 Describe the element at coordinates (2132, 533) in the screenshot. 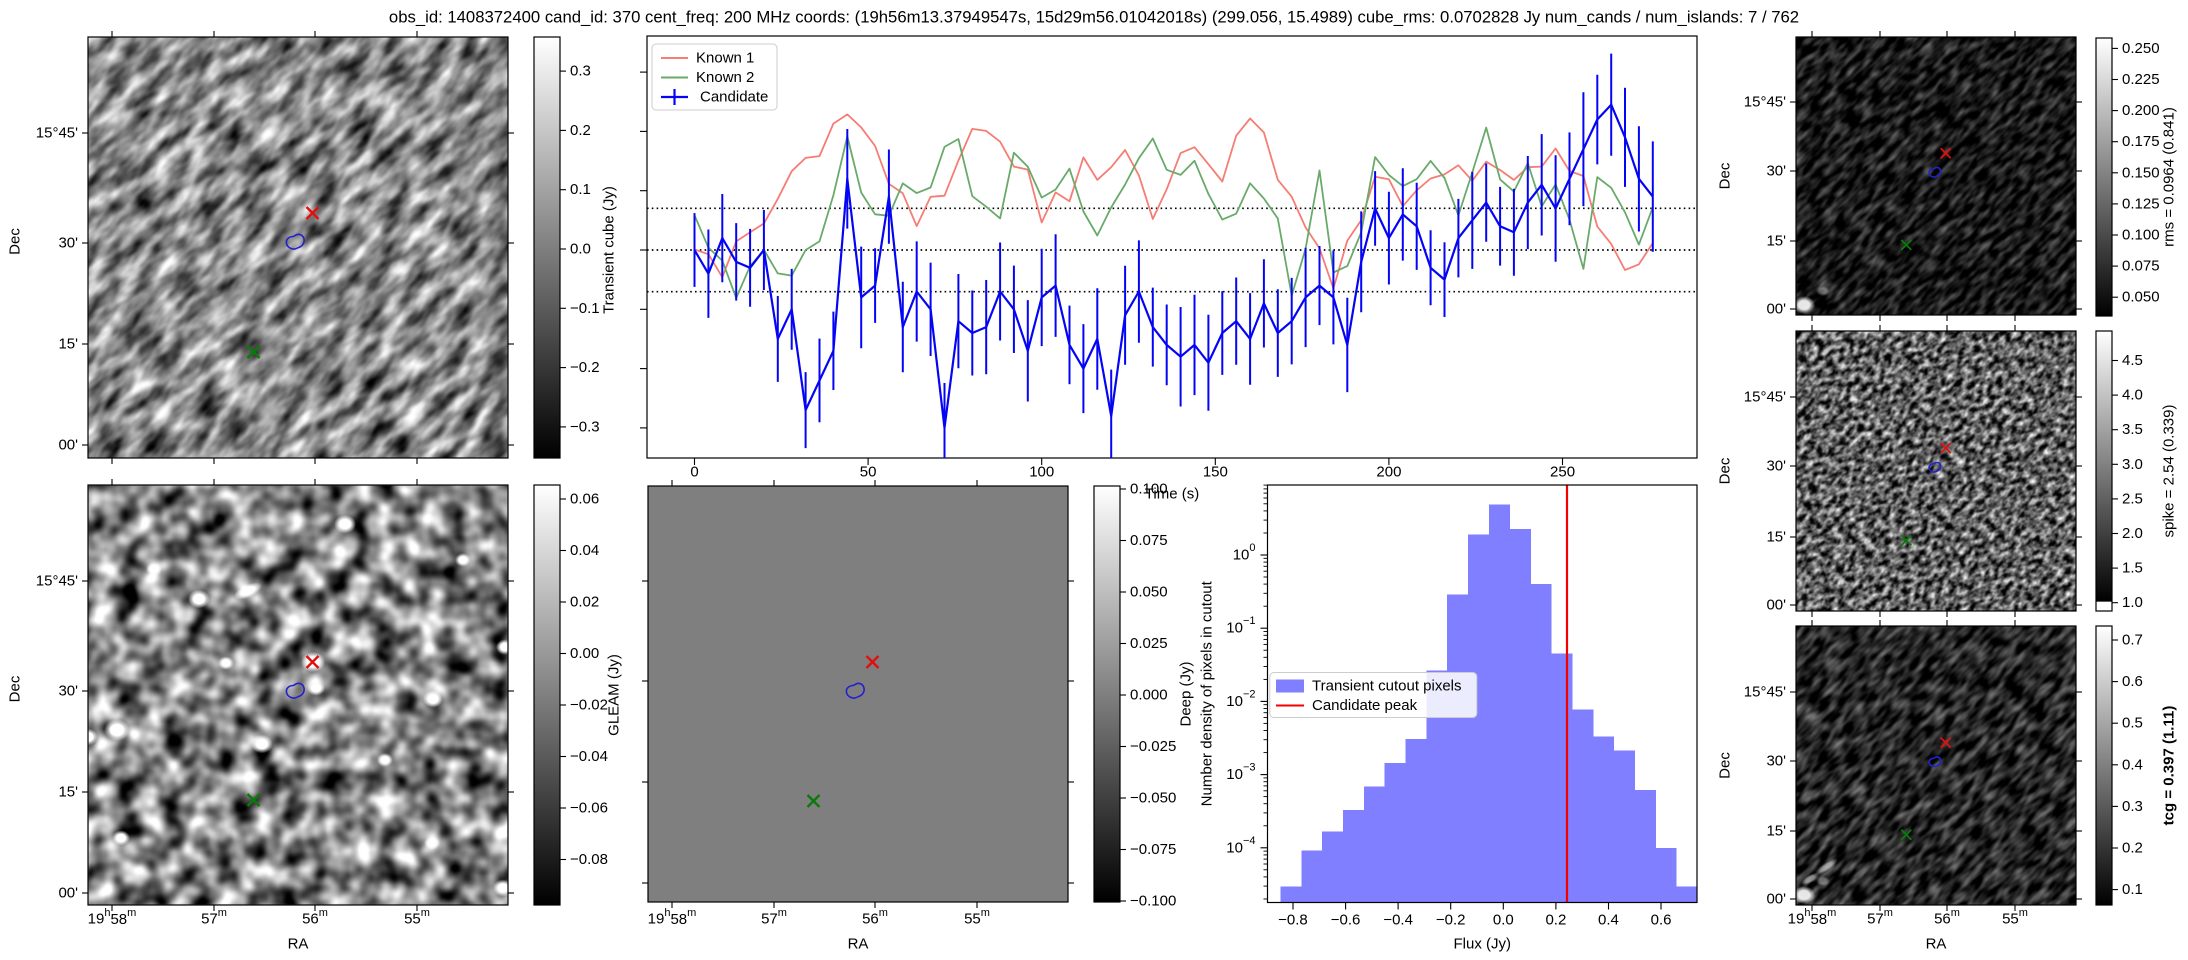

I see `svg-text: 2.0` at that location.